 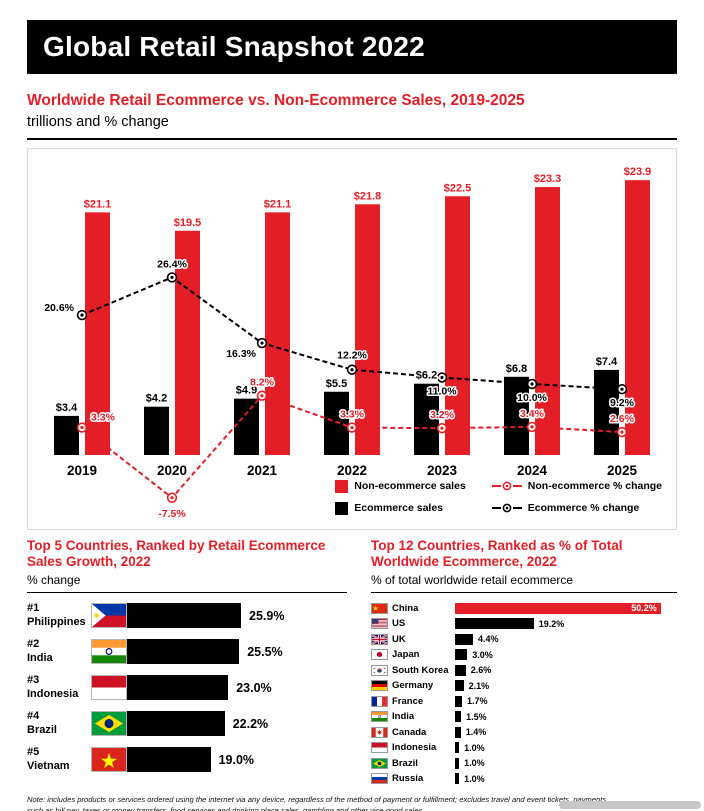 I want to click on non-ecommerce-bar-value: $21.1, so click(x=278, y=204).